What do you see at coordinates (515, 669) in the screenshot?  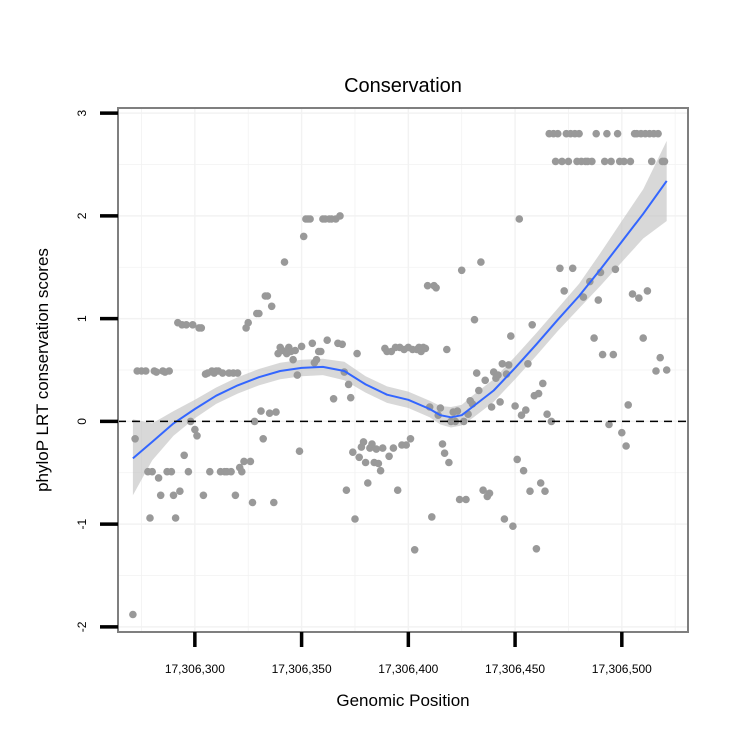 I see `x-tick-label: 17,306,450` at bounding box center [515, 669].